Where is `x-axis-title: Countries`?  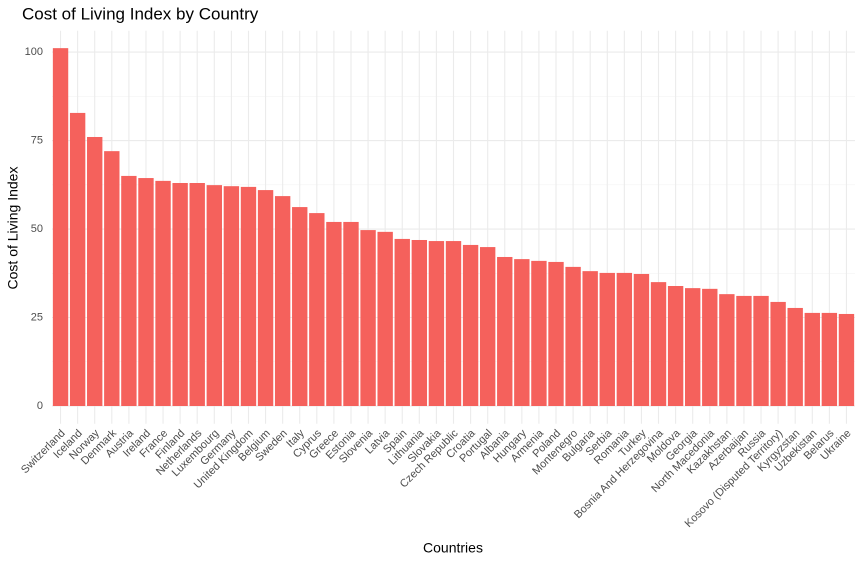
x-axis-title: Countries is located at coordinates (453, 548).